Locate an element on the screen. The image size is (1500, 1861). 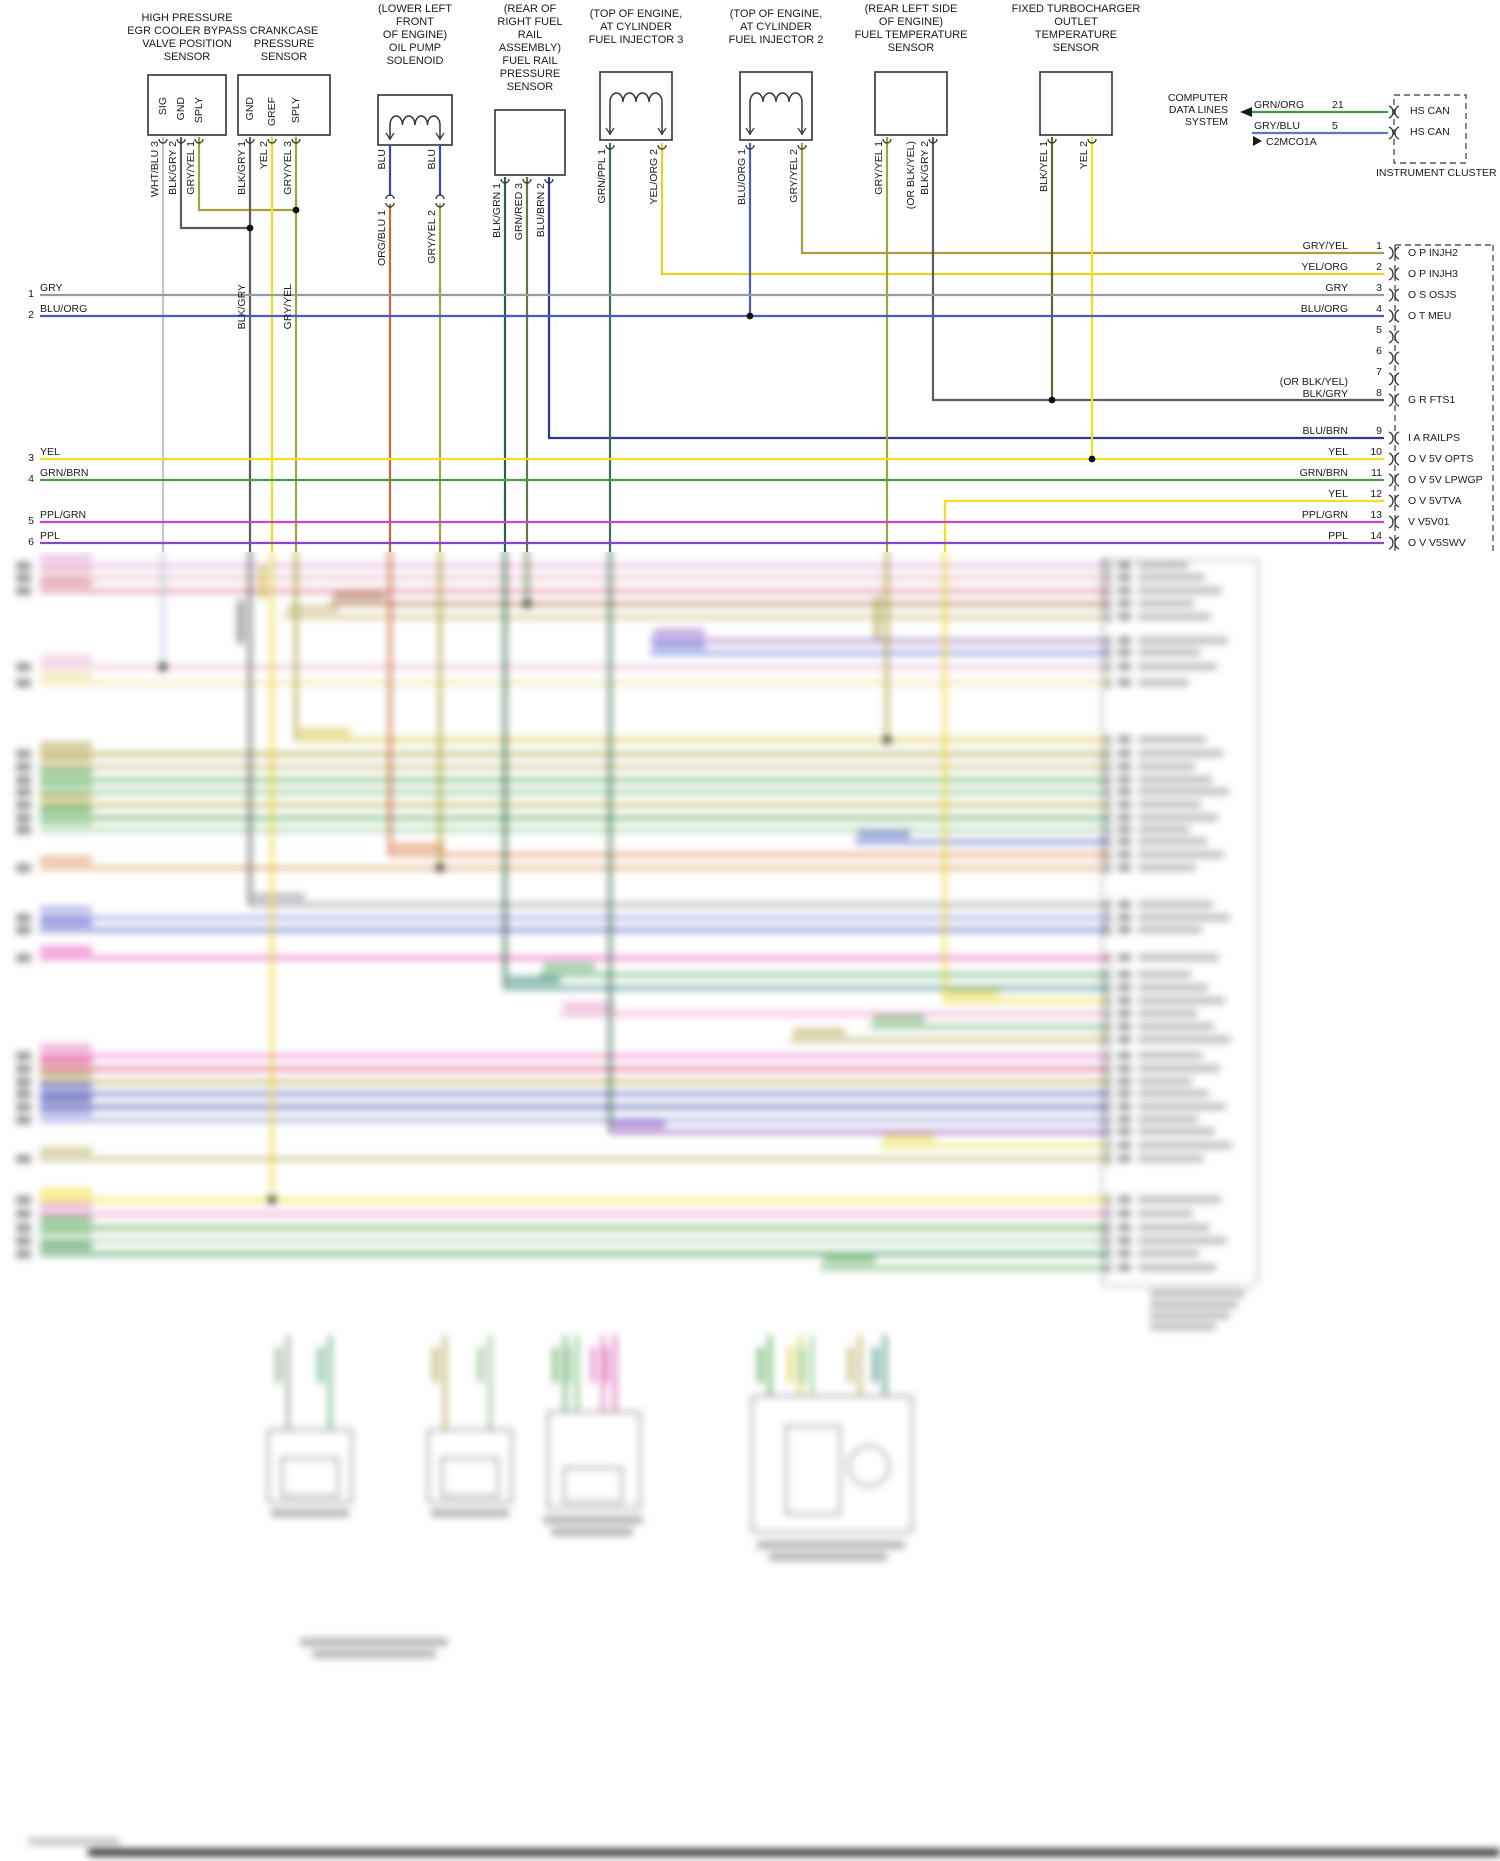
wire-color-label: YEL/ORG 2 is located at coordinates (654, 177).